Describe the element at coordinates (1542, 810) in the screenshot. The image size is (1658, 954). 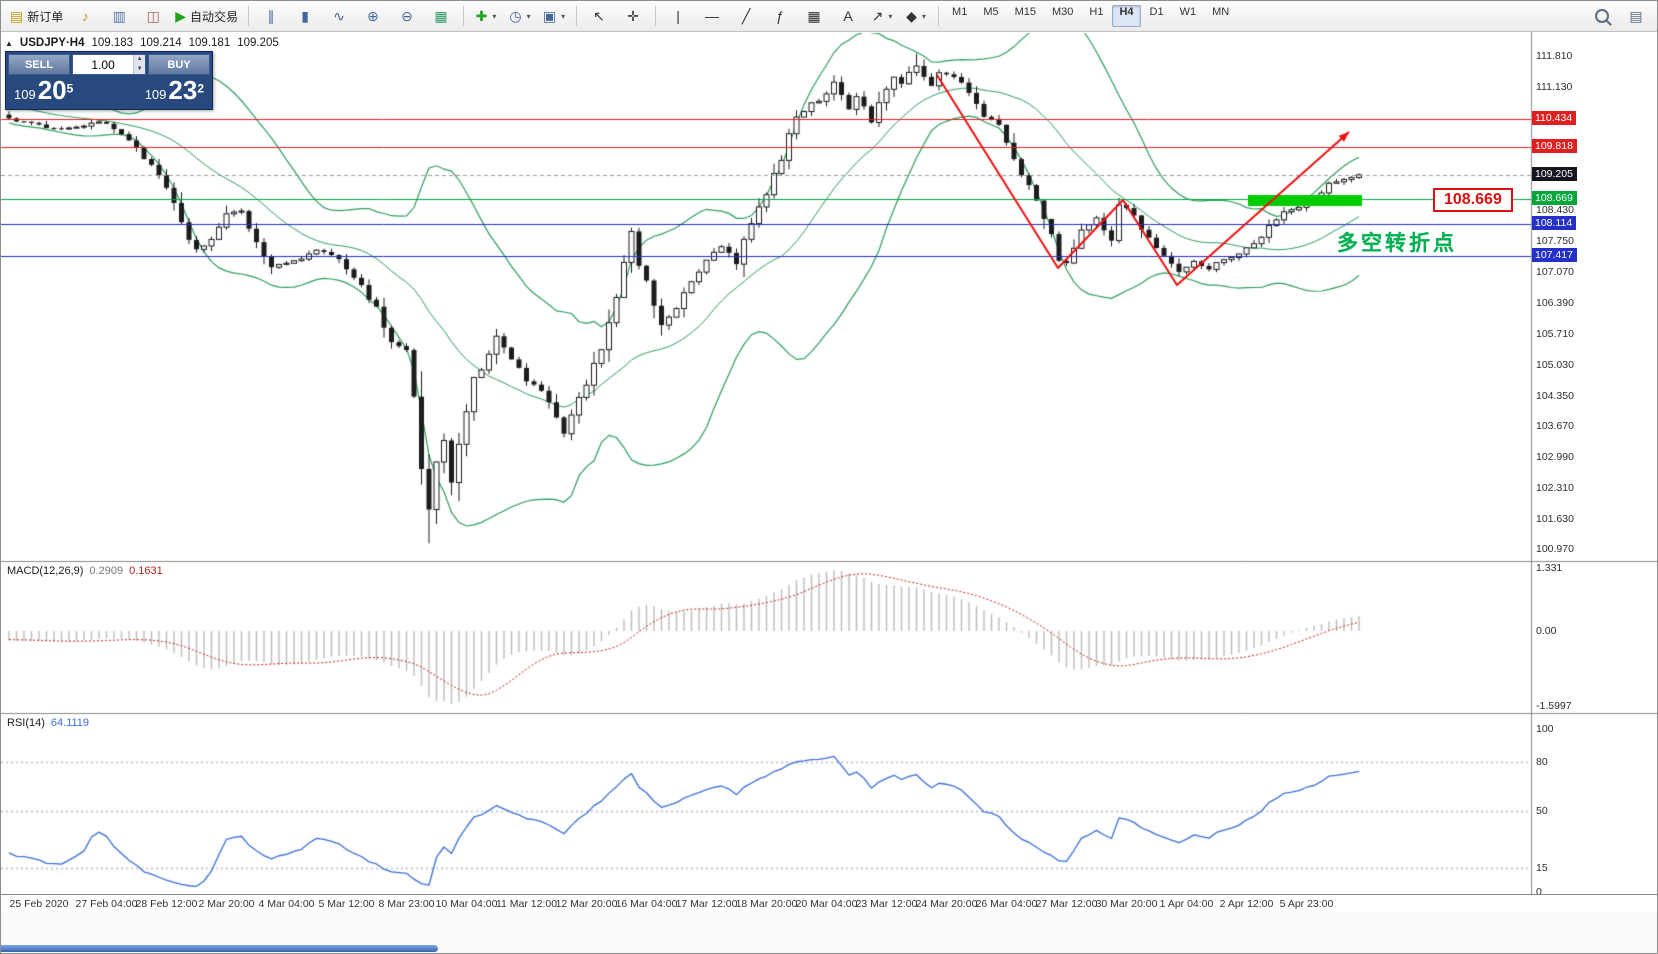
I see `rsi-axis-label: 50` at that location.